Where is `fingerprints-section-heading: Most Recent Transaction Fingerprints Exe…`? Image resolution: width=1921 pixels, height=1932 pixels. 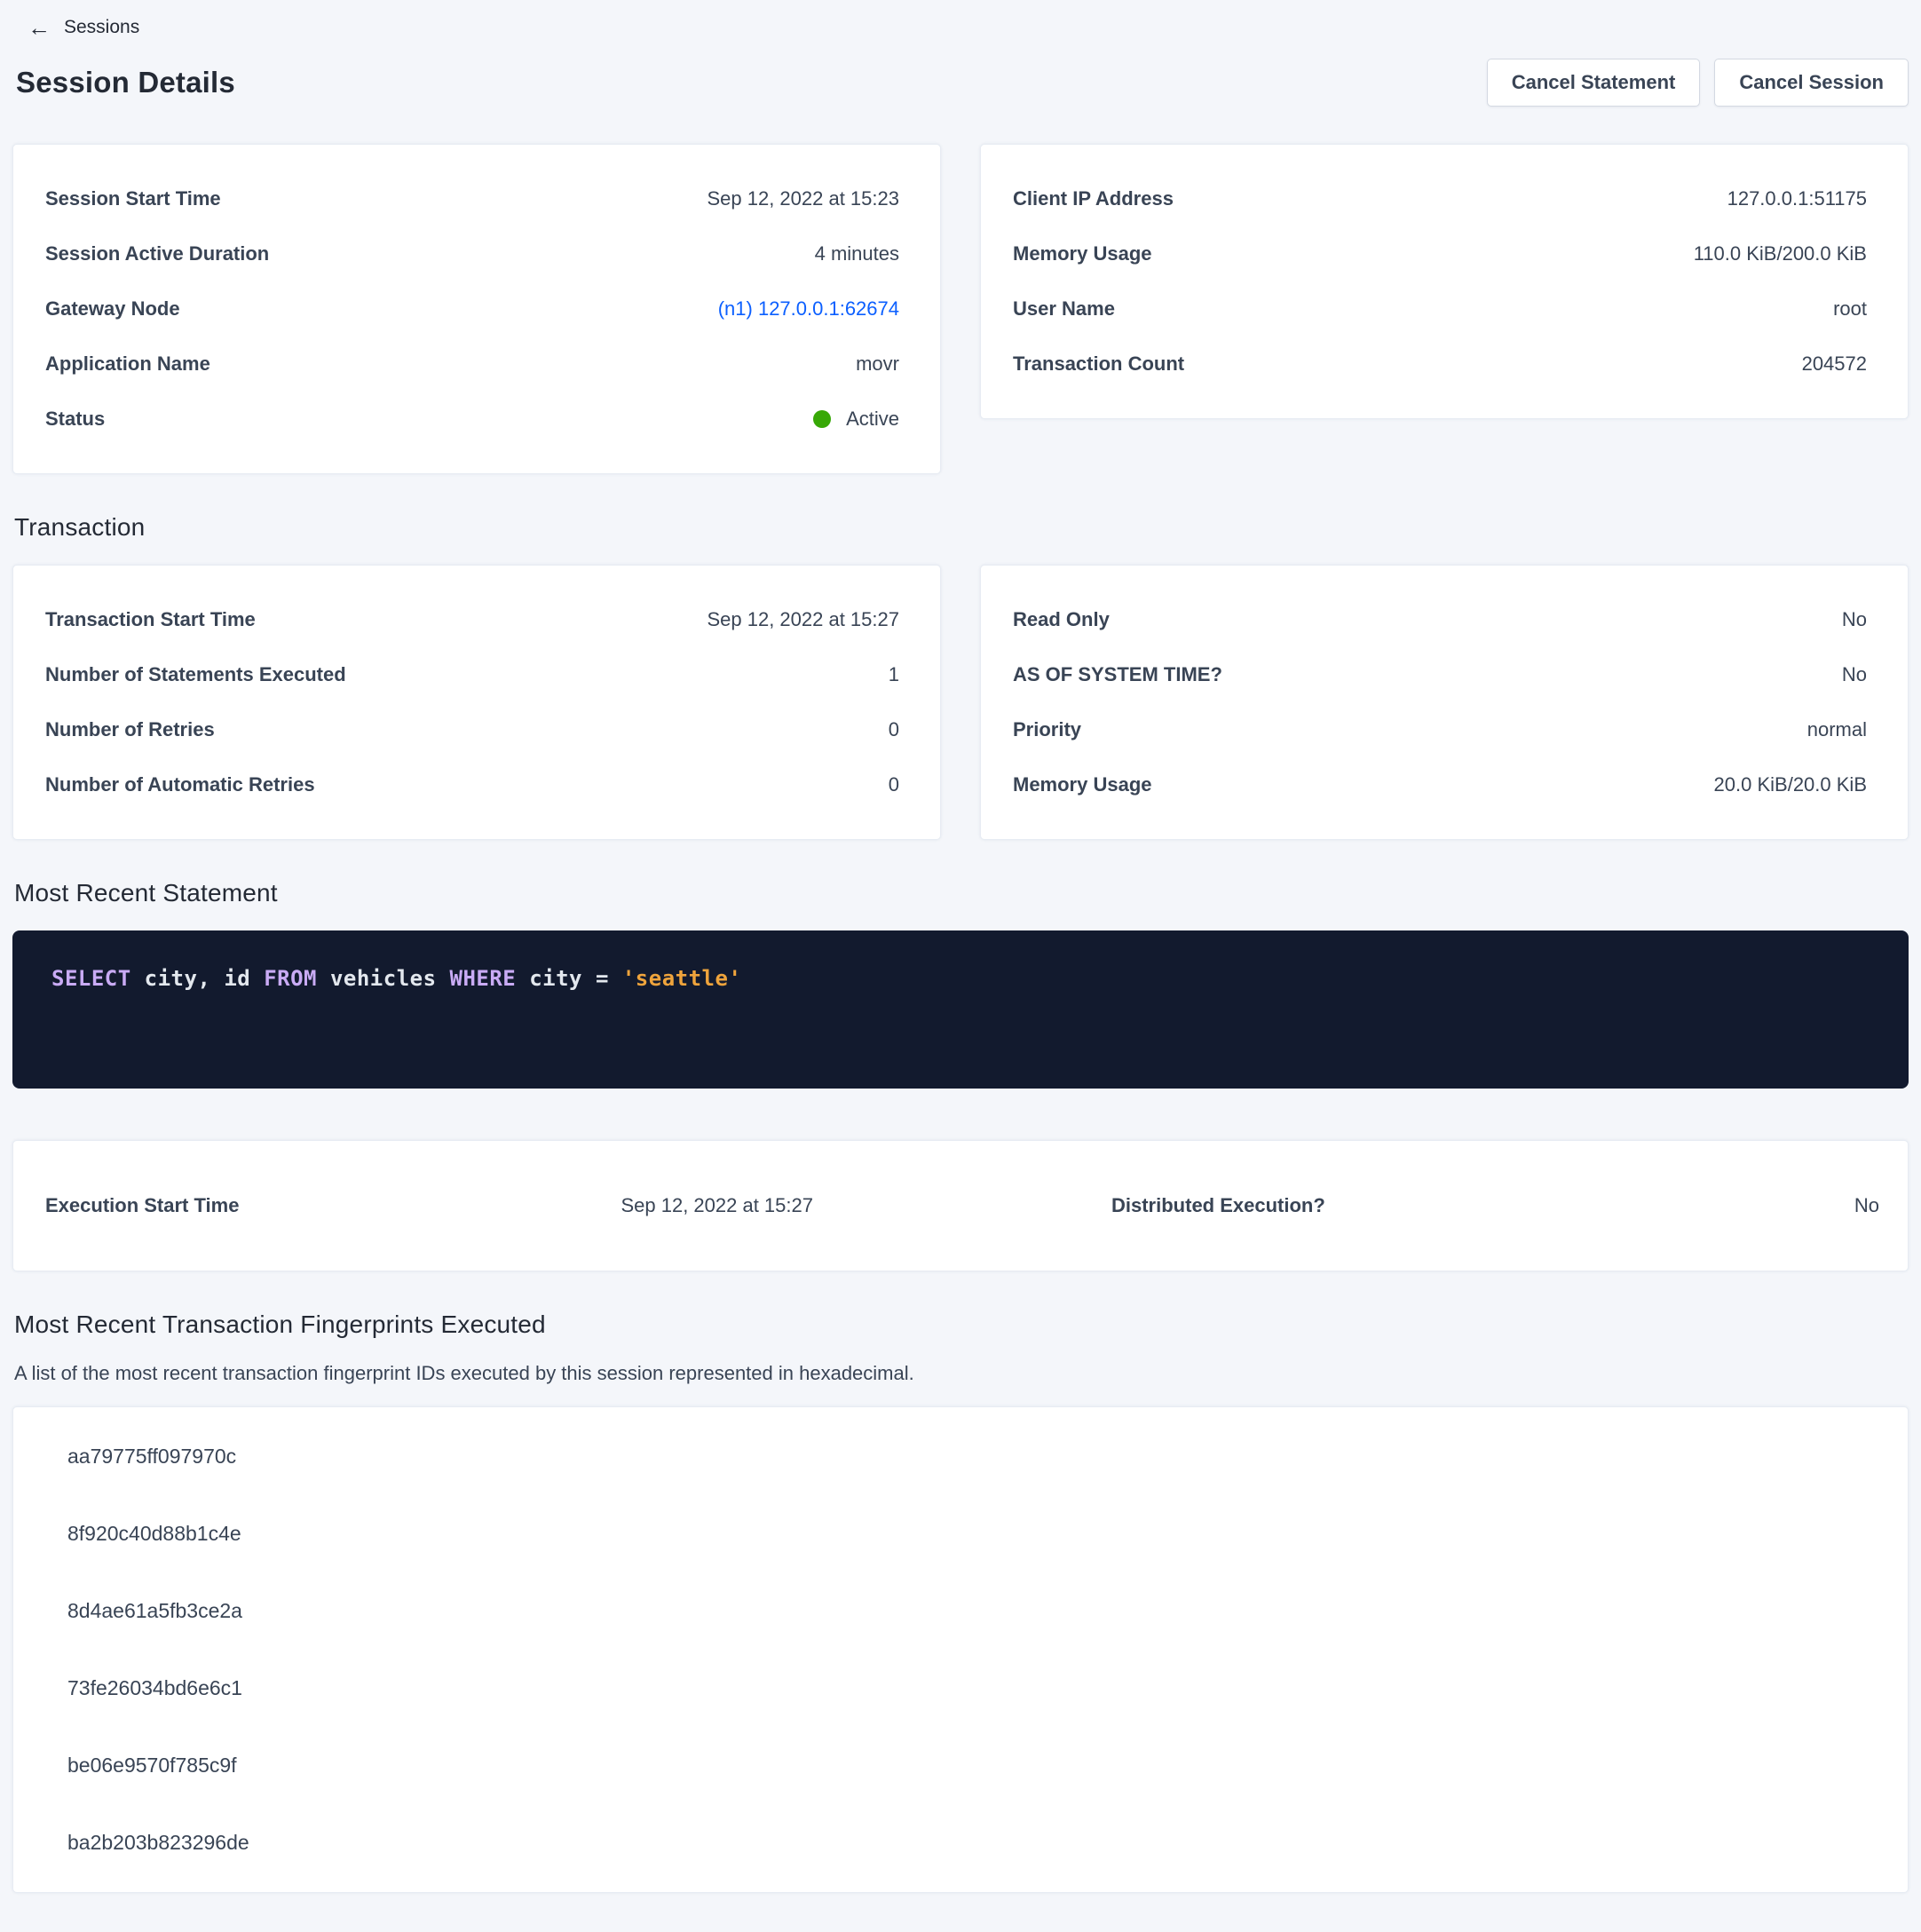 fingerprints-section-heading: Most Recent Transaction Fingerprints Exe… is located at coordinates (280, 1324).